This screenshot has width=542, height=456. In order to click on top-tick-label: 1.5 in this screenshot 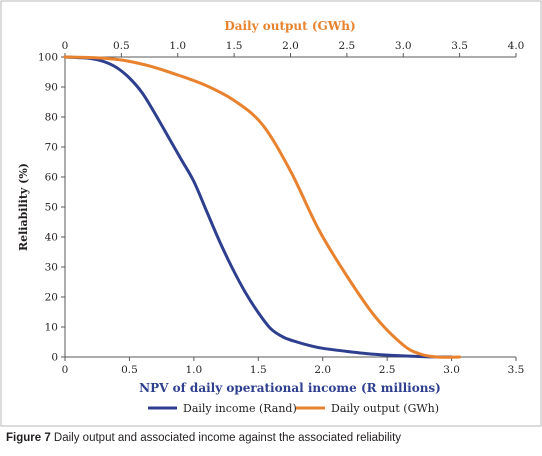, I will do `click(234, 46)`.